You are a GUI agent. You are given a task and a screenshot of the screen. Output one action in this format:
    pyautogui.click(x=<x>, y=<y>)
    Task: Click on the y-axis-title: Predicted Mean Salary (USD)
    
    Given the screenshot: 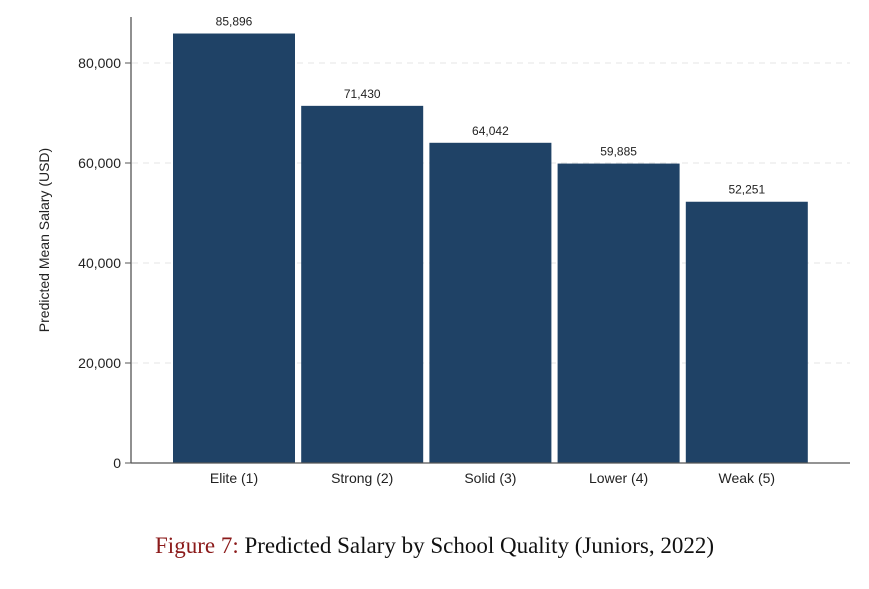 What is the action you would take?
    pyautogui.click(x=44, y=240)
    